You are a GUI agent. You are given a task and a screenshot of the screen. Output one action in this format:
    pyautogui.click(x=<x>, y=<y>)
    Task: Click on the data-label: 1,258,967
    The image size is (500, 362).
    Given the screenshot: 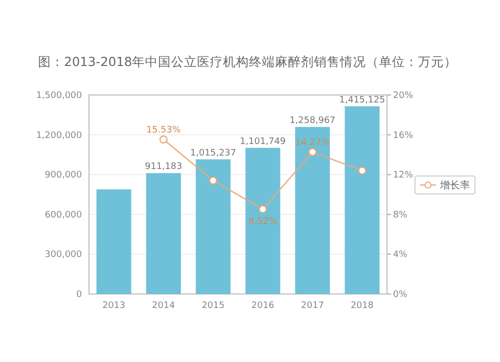 What is the action you would take?
    pyautogui.click(x=313, y=121)
    